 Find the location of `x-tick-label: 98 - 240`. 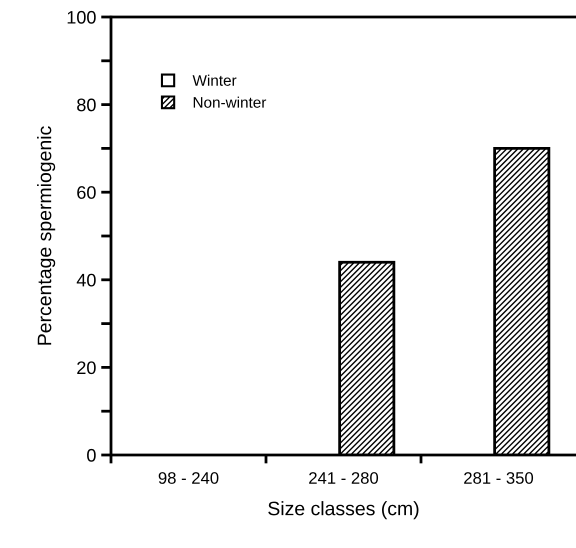

x-tick-label: 98 - 240 is located at coordinates (188, 478).